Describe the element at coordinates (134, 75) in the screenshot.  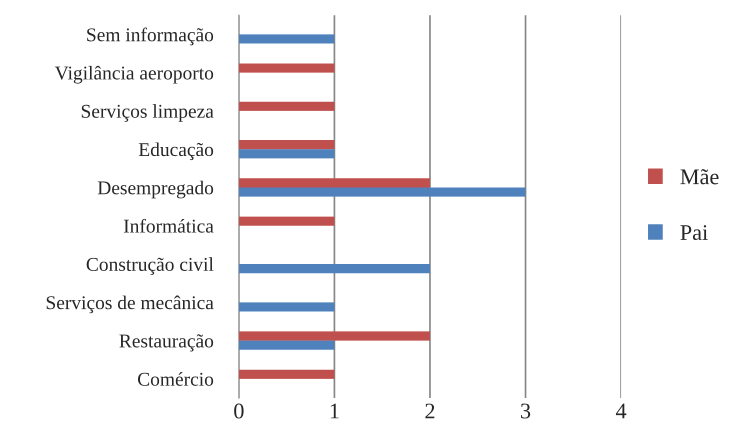
I see `y-tick-label: Vigilância aeroporto` at that location.